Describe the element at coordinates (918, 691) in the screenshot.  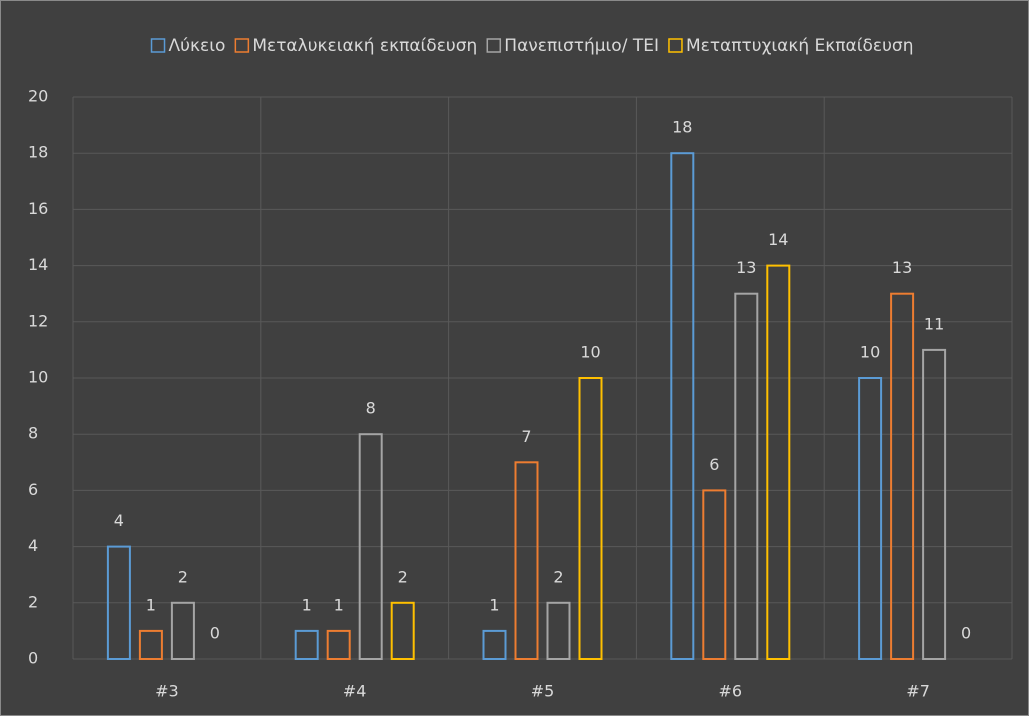
I see `x-tick-label: #7` at that location.